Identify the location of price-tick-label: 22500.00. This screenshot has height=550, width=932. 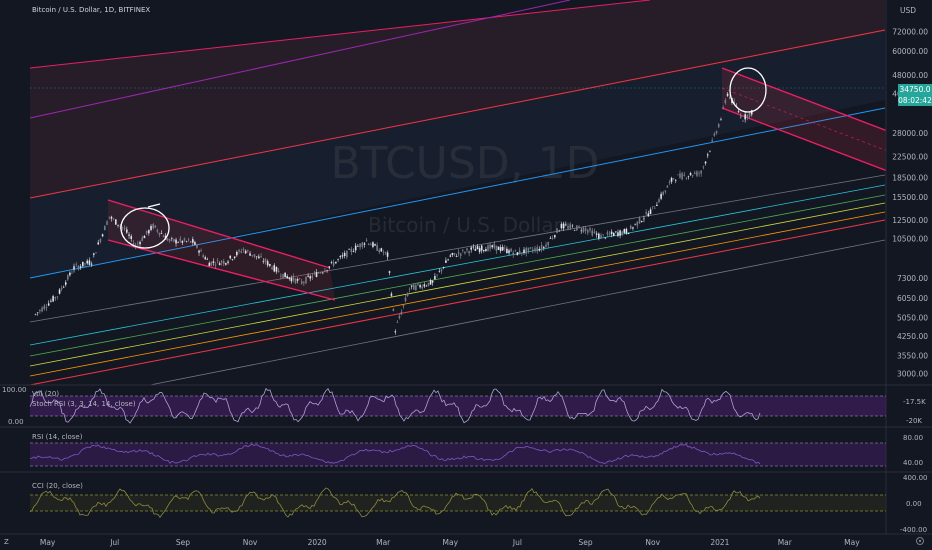
(910, 157).